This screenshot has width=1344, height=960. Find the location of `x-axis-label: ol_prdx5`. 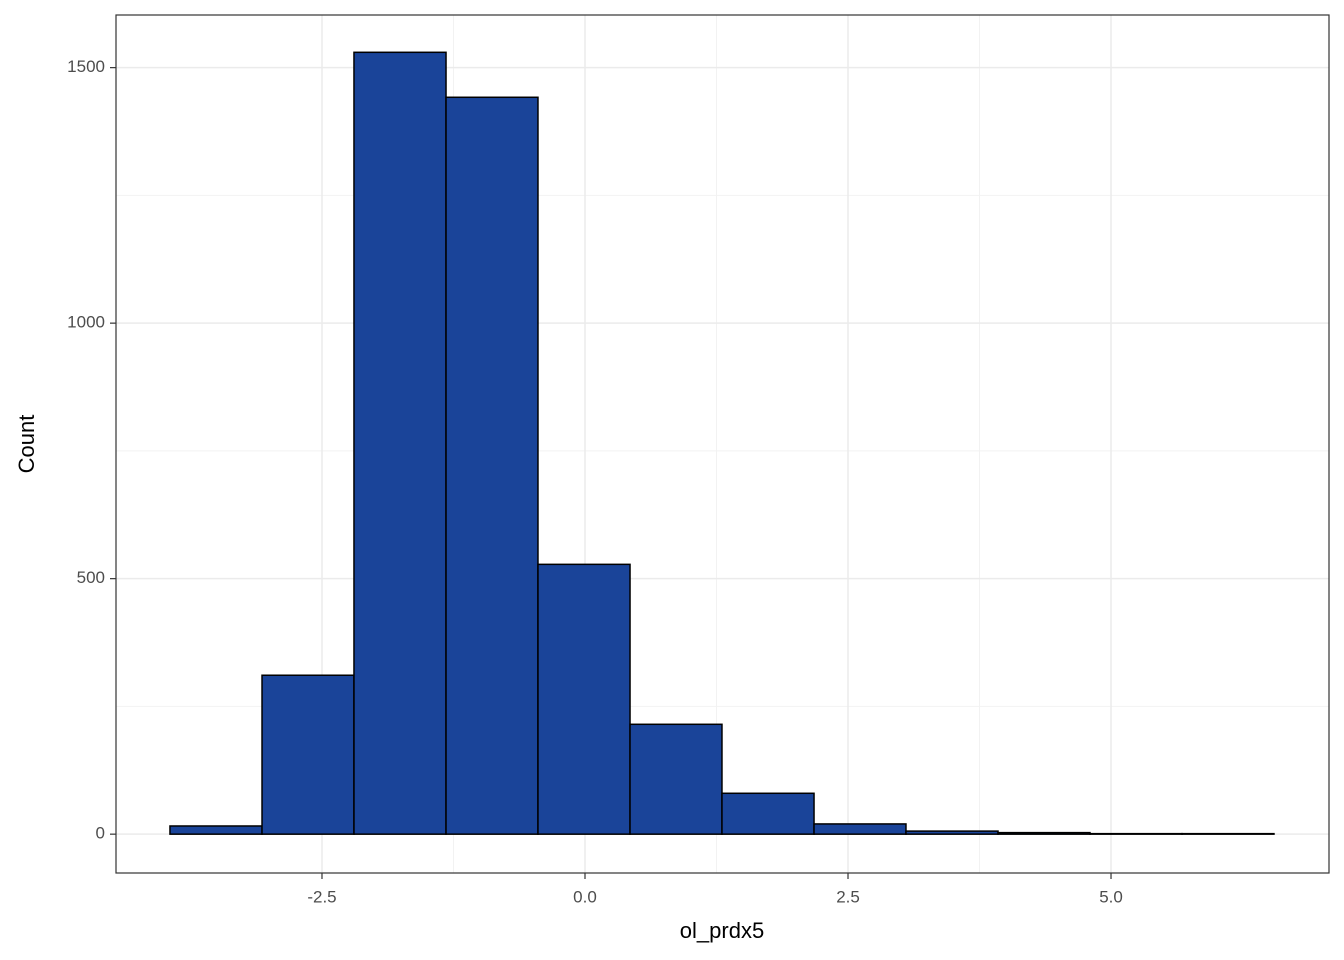

x-axis-label: ol_prdx5 is located at coordinates (722, 930).